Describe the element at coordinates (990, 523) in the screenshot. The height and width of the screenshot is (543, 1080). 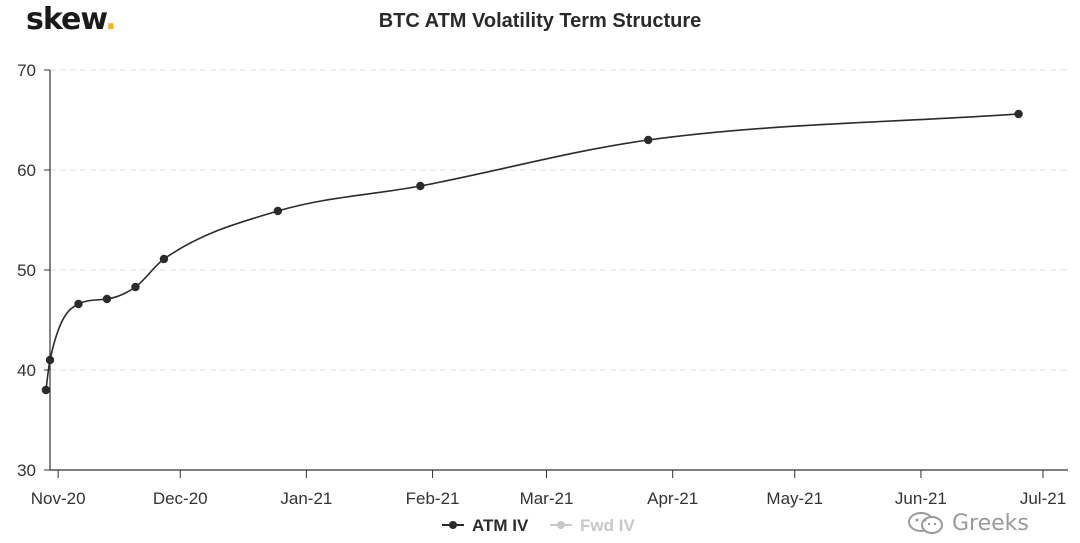
I see `watermark-text: Greeks` at that location.